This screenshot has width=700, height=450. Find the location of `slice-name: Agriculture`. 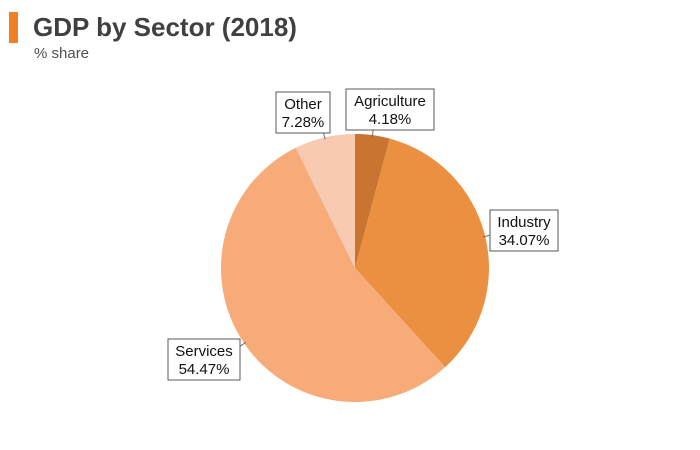

slice-name: Agriculture is located at coordinates (390, 101).